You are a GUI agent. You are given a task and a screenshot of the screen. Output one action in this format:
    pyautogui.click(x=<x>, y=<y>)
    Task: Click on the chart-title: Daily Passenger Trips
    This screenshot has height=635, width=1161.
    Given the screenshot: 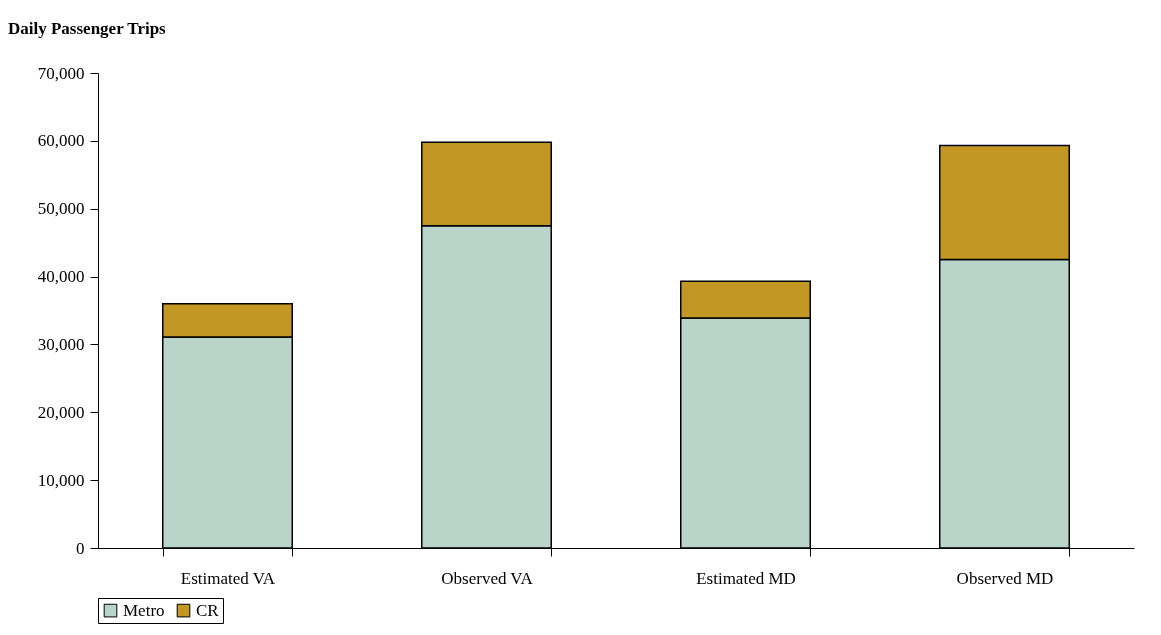 What is the action you would take?
    pyautogui.click(x=87, y=28)
    